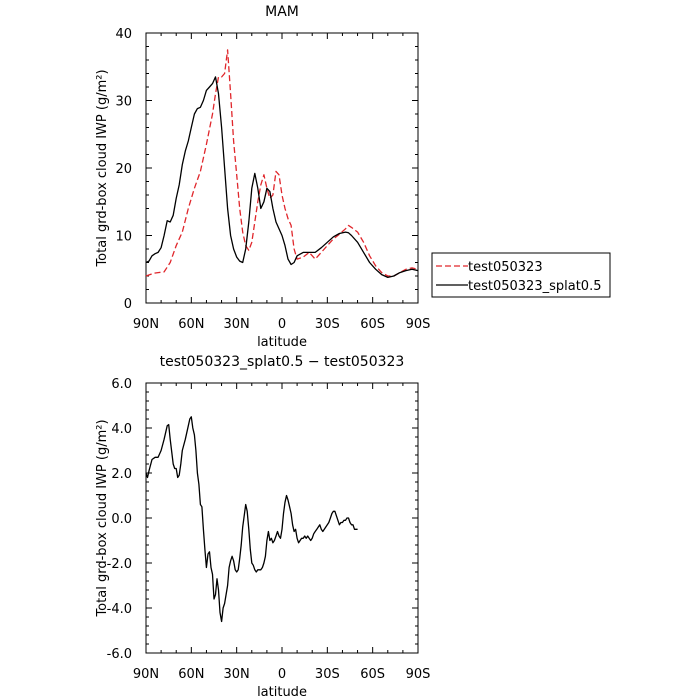 The image size is (700, 700). What do you see at coordinates (123, 34) in the screenshot?
I see `y-tick-label: 40` at bounding box center [123, 34].